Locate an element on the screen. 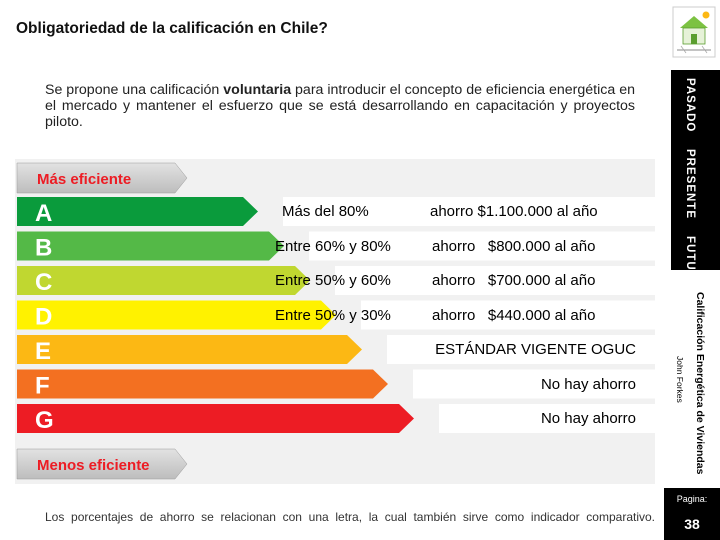  page-label: Pagina: is located at coordinates (692, 499).